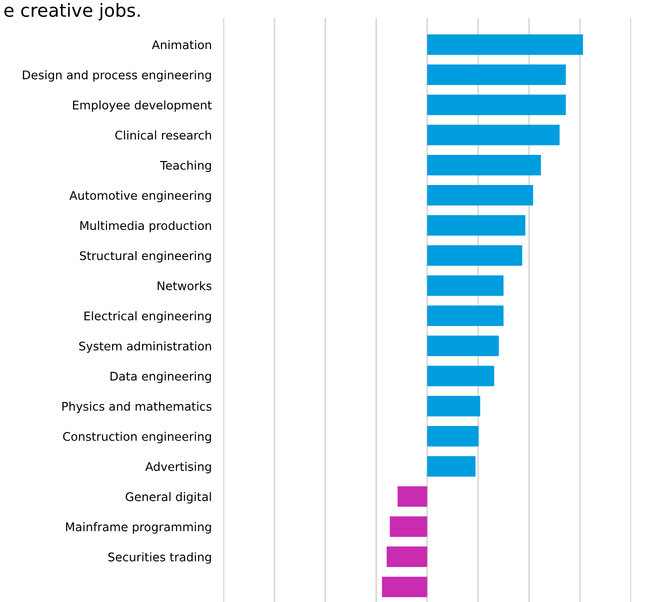  Describe the element at coordinates (185, 285) in the screenshot. I see `y-tick-label: Networks` at that location.